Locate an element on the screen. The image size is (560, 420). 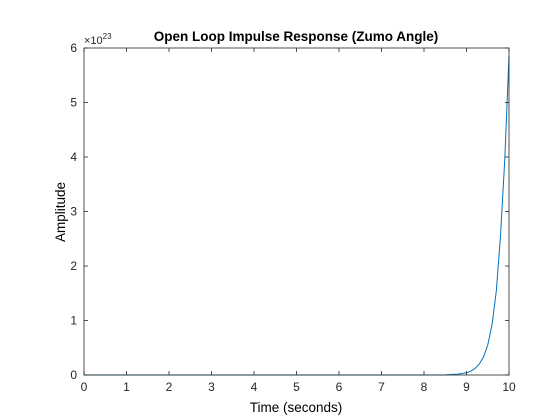
x-tick-label: 10 is located at coordinates (509, 387).